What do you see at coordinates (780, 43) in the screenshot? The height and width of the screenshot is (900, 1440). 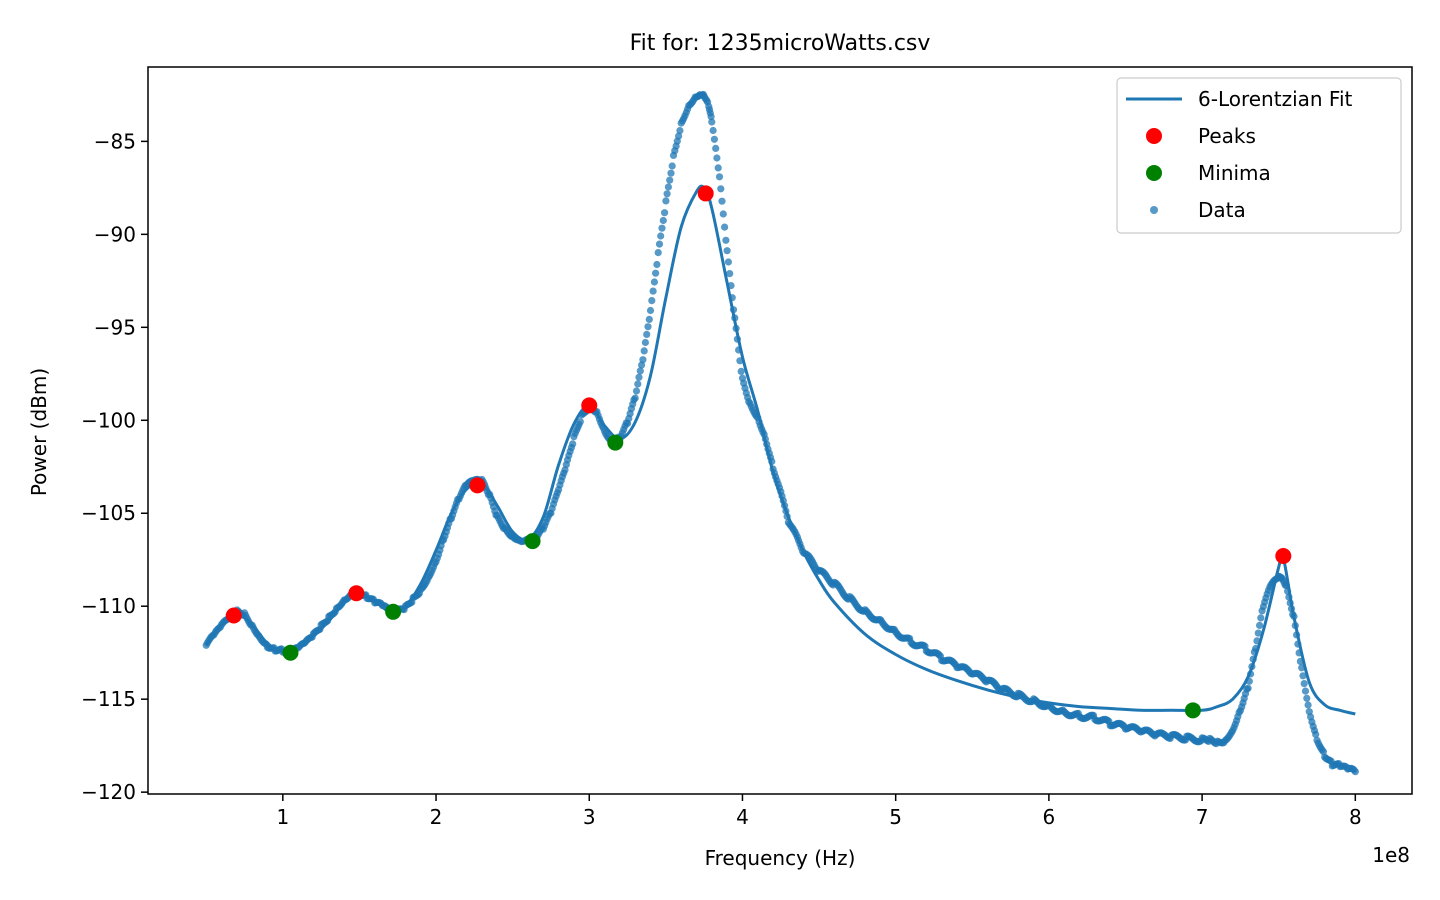 I see `chart-title: Fit for: 1235microWatts.csv` at bounding box center [780, 43].